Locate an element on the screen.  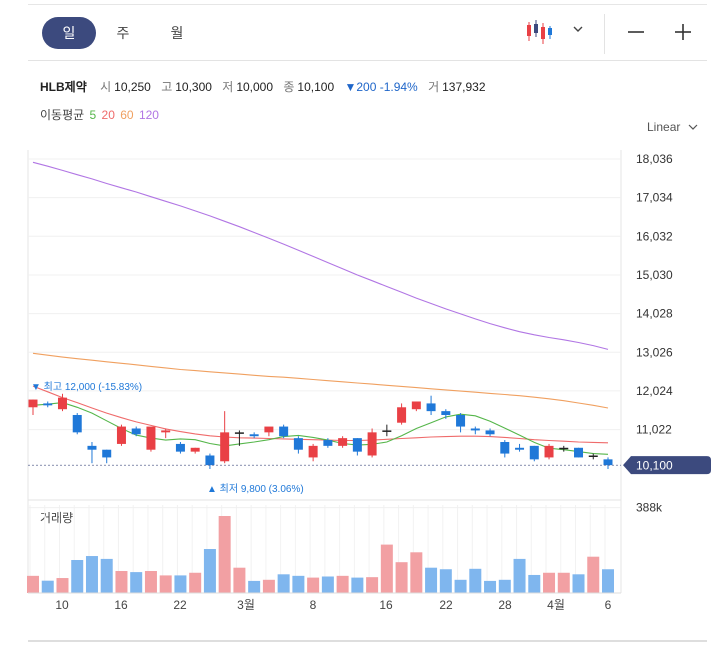
high-annotation: ▼ 최고 12,000 (-15.83%) is located at coordinates (86, 387).